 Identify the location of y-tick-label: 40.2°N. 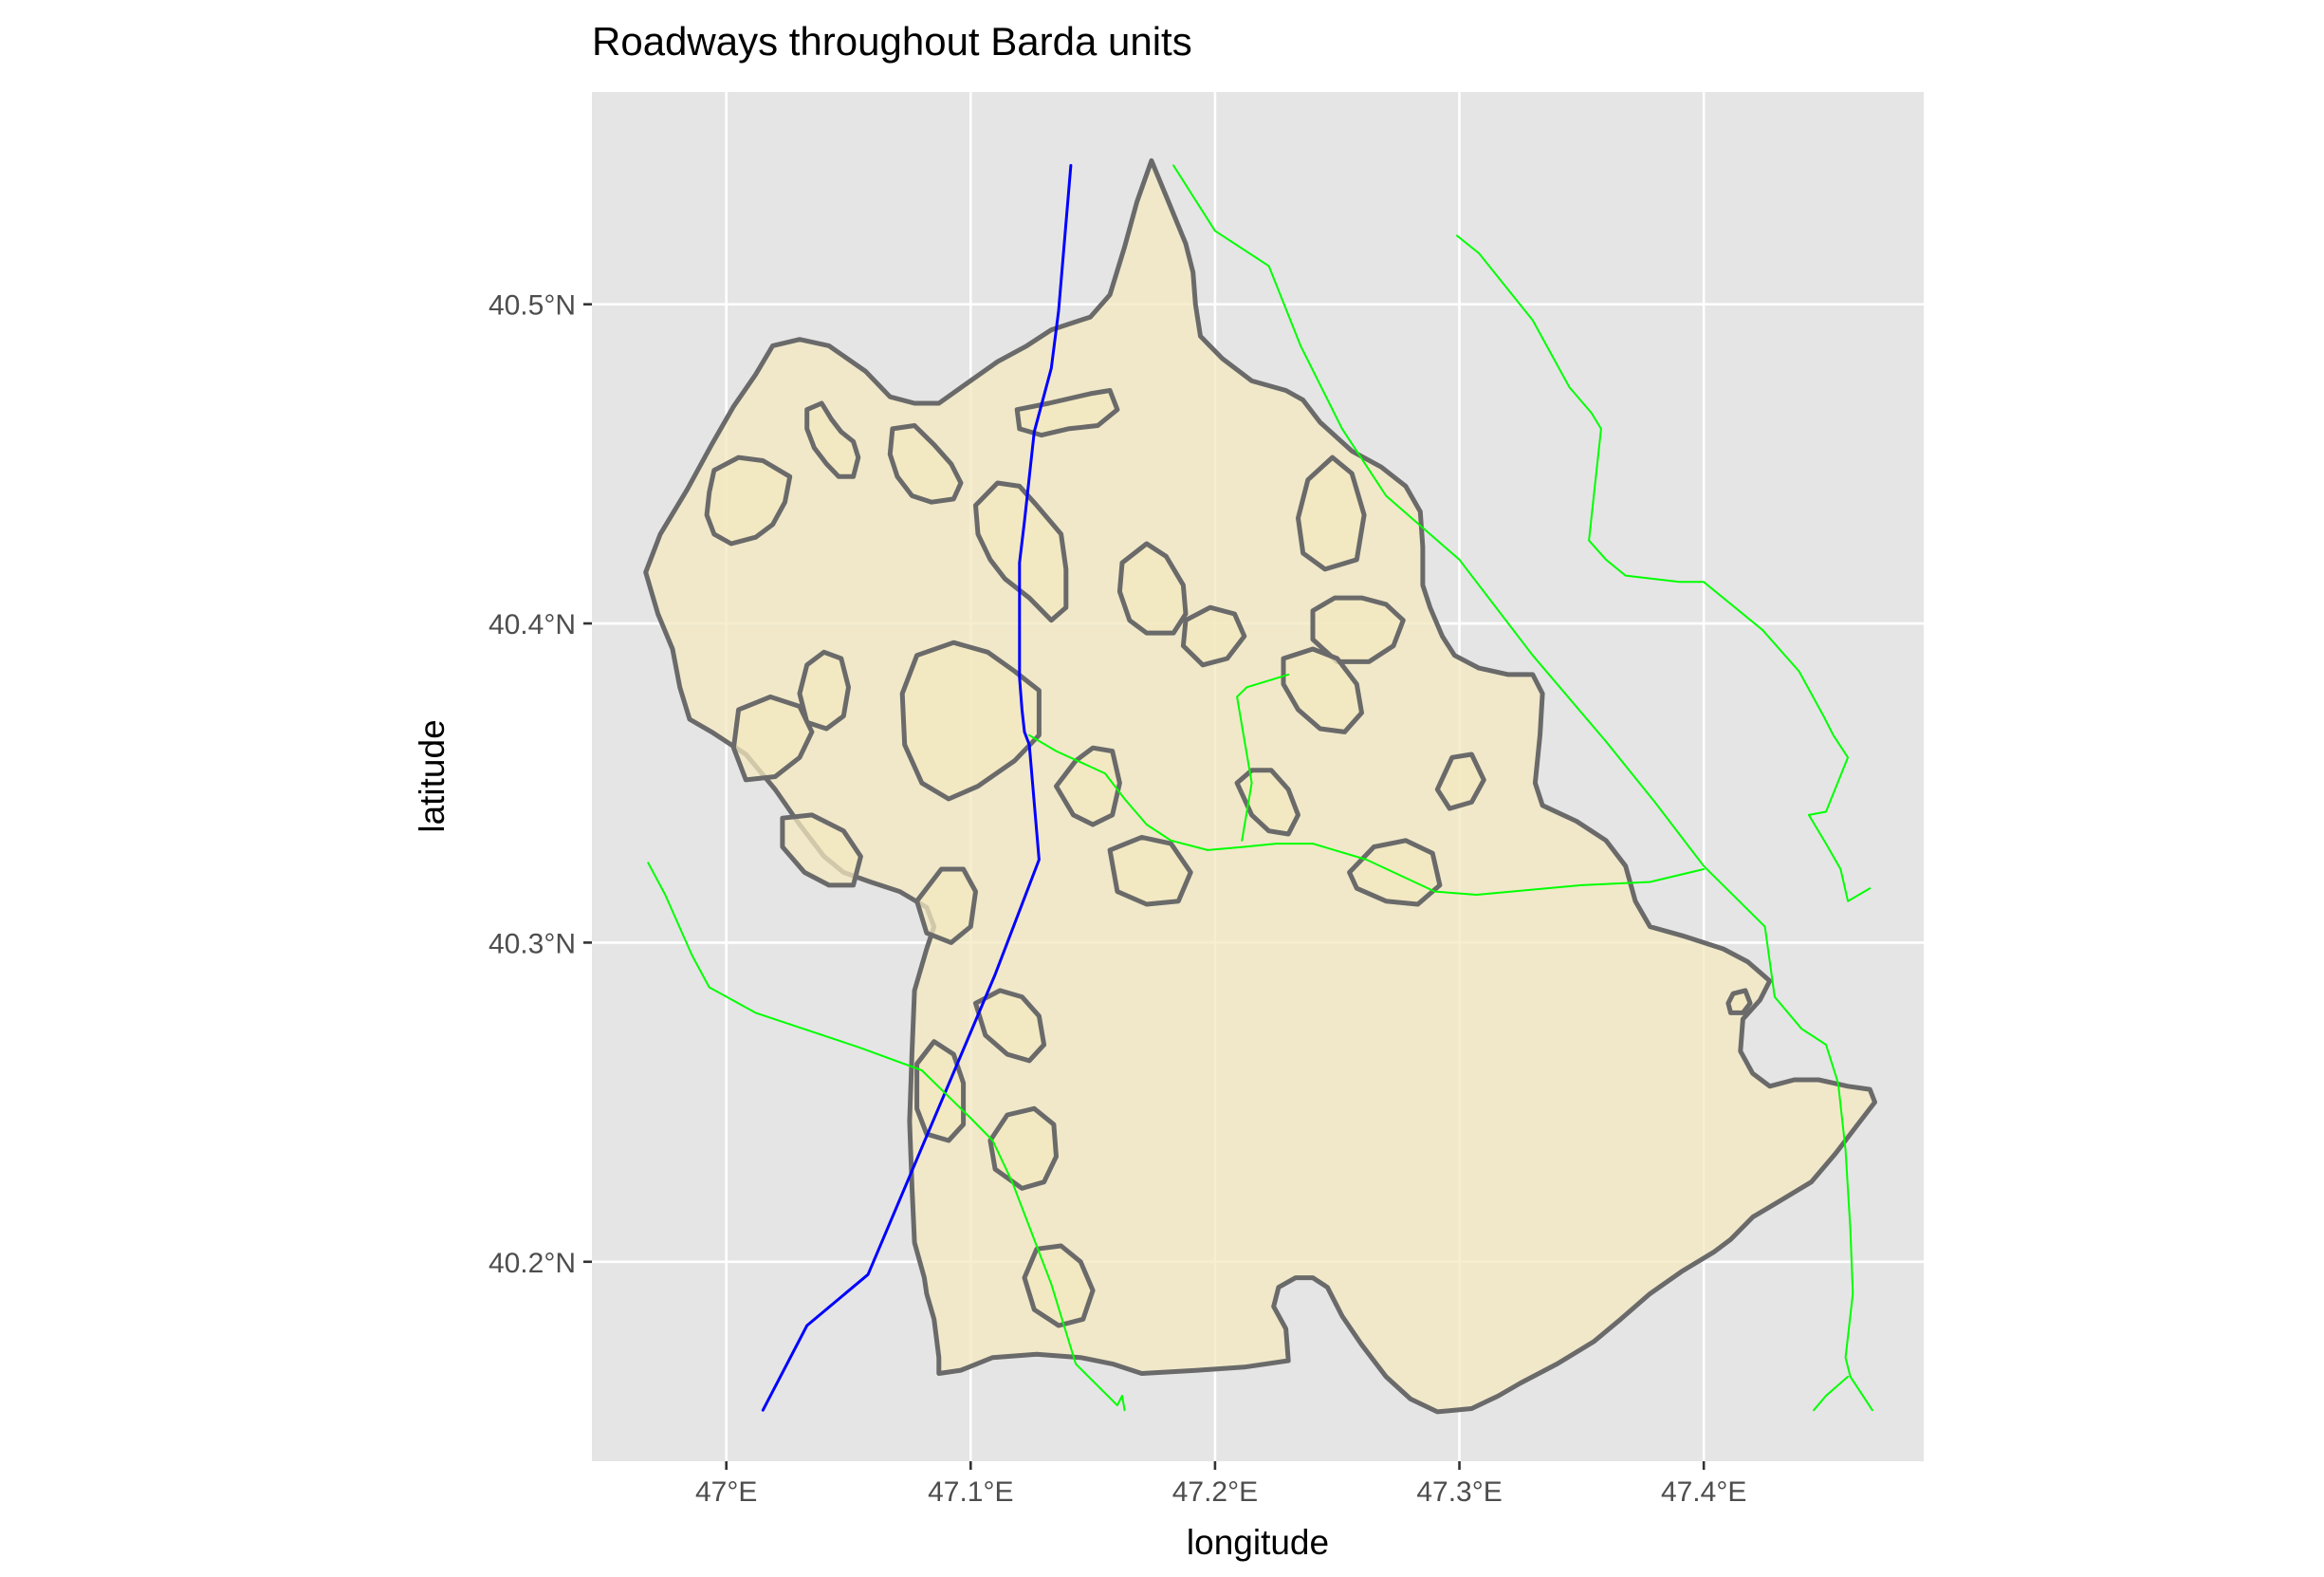
(533, 1263).